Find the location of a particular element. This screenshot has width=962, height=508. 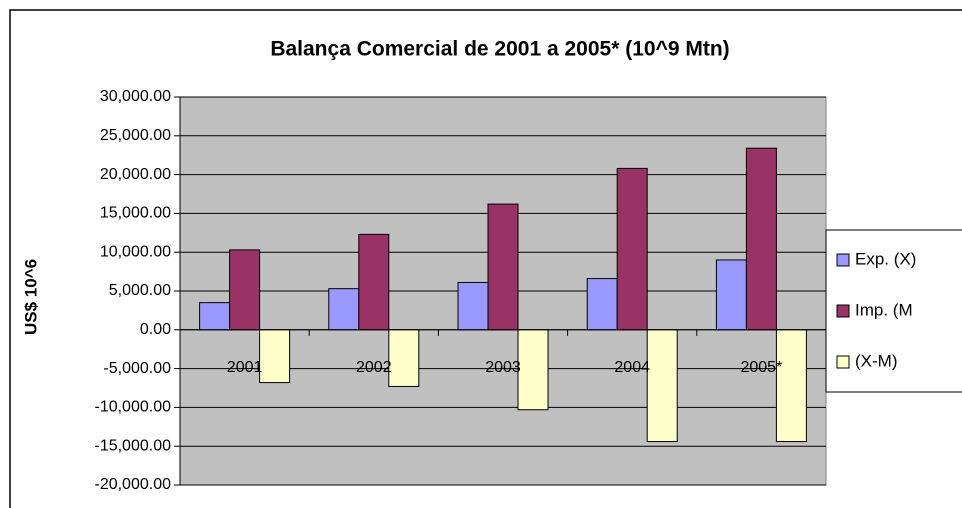

y-tick-label: 5,000.00 is located at coordinates (140, 290).